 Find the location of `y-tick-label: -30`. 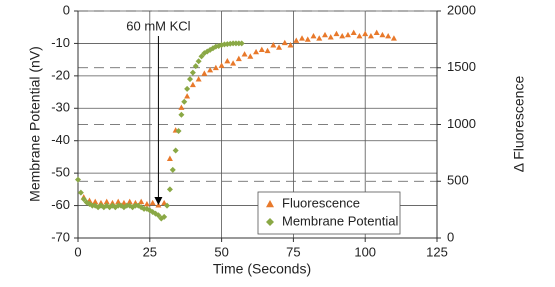

y-tick-label: -30 is located at coordinates (60, 107).